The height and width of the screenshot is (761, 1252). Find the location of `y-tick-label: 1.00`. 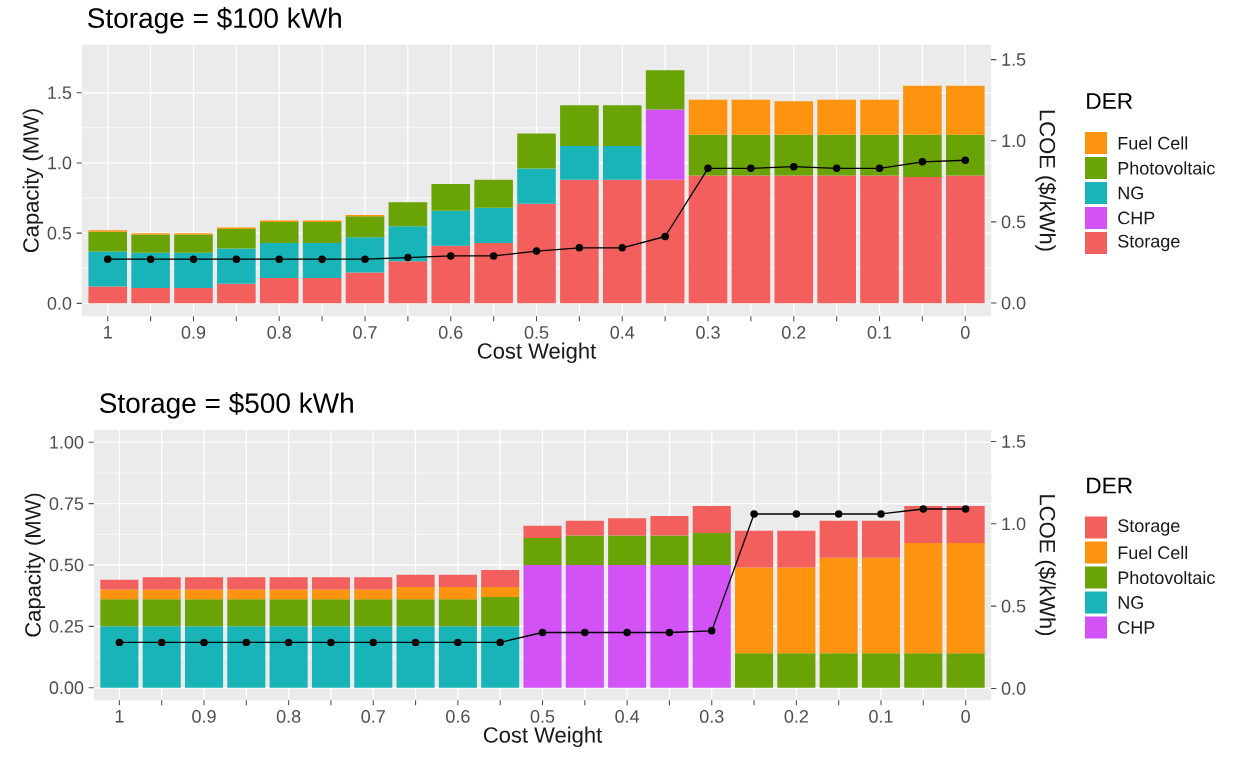

y-tick-label: 1.00 is located at coordinates (67, 442).